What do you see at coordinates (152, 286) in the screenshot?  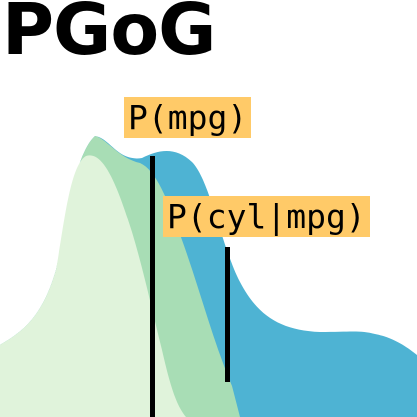 I see `mpg-marker-line` at bounding box center [152, 286].